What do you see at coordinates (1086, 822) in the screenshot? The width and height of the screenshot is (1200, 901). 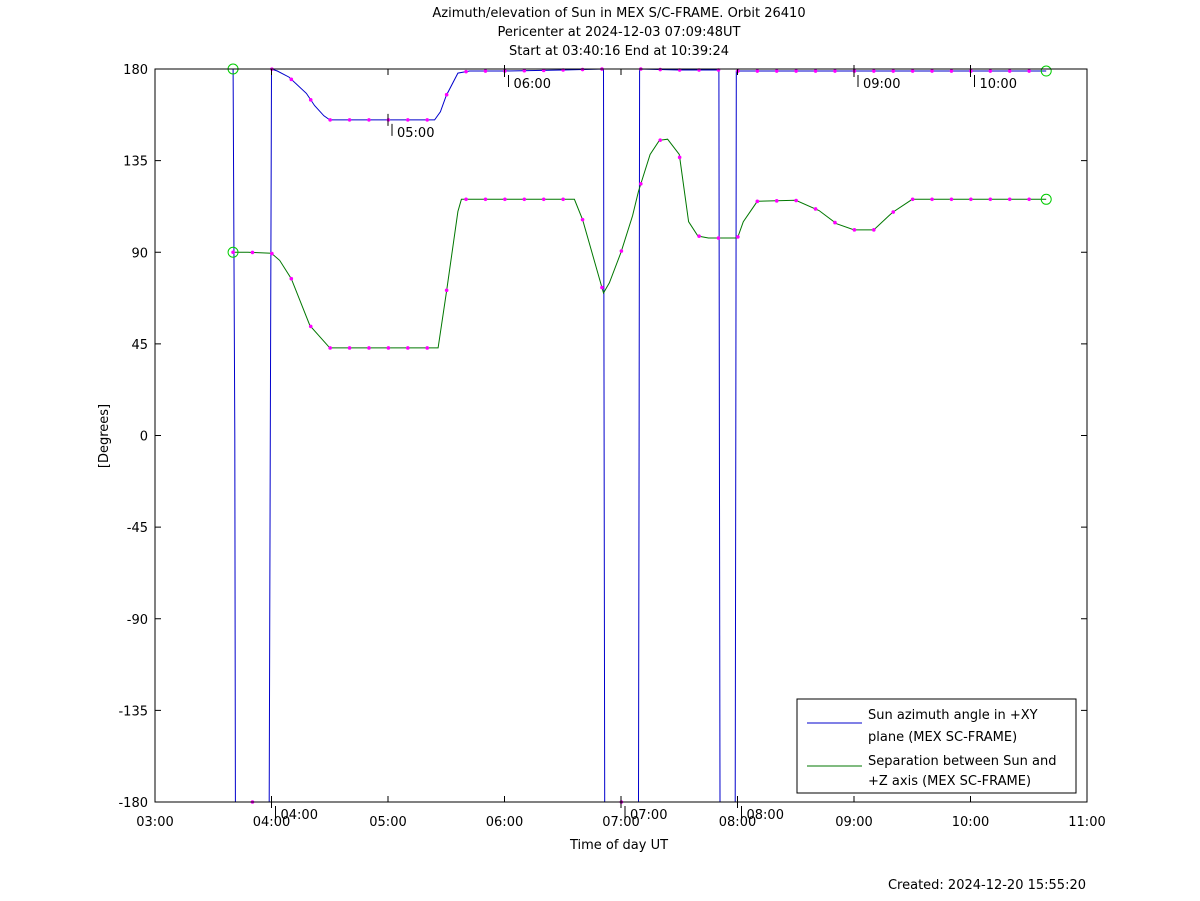 I see `x-tick-label: 11:00` at bounding box center [1086, 822].